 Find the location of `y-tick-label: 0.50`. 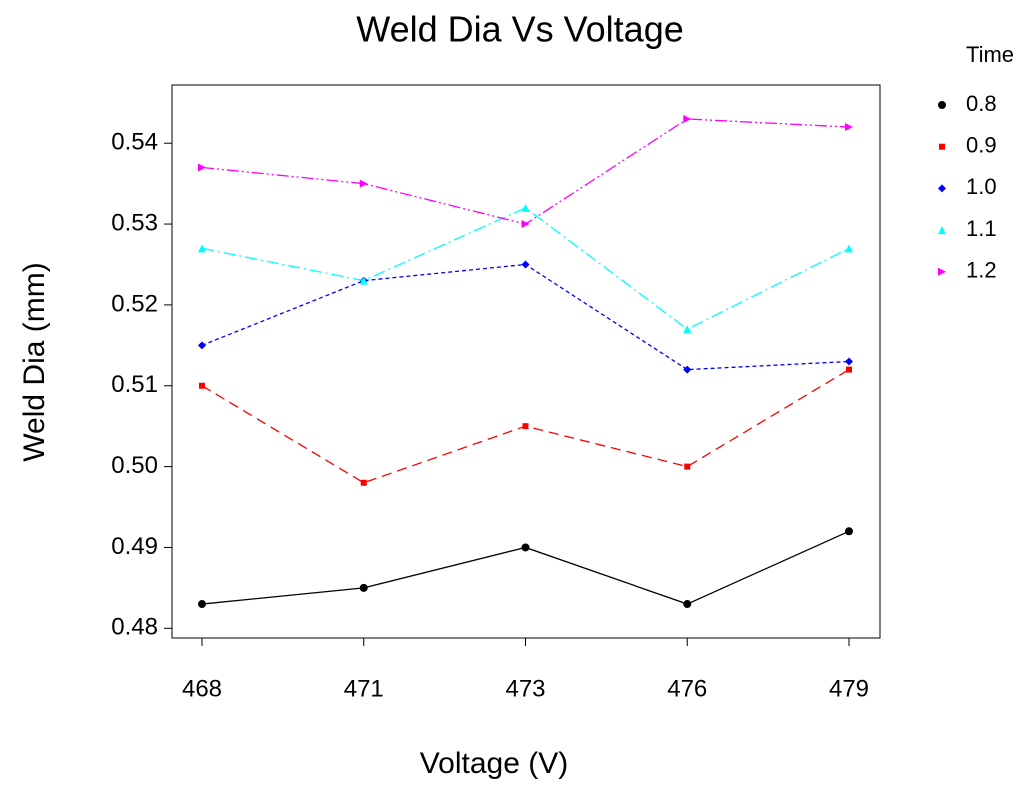

y-tick-label: 0.50 is located at coordinates (134, 465).